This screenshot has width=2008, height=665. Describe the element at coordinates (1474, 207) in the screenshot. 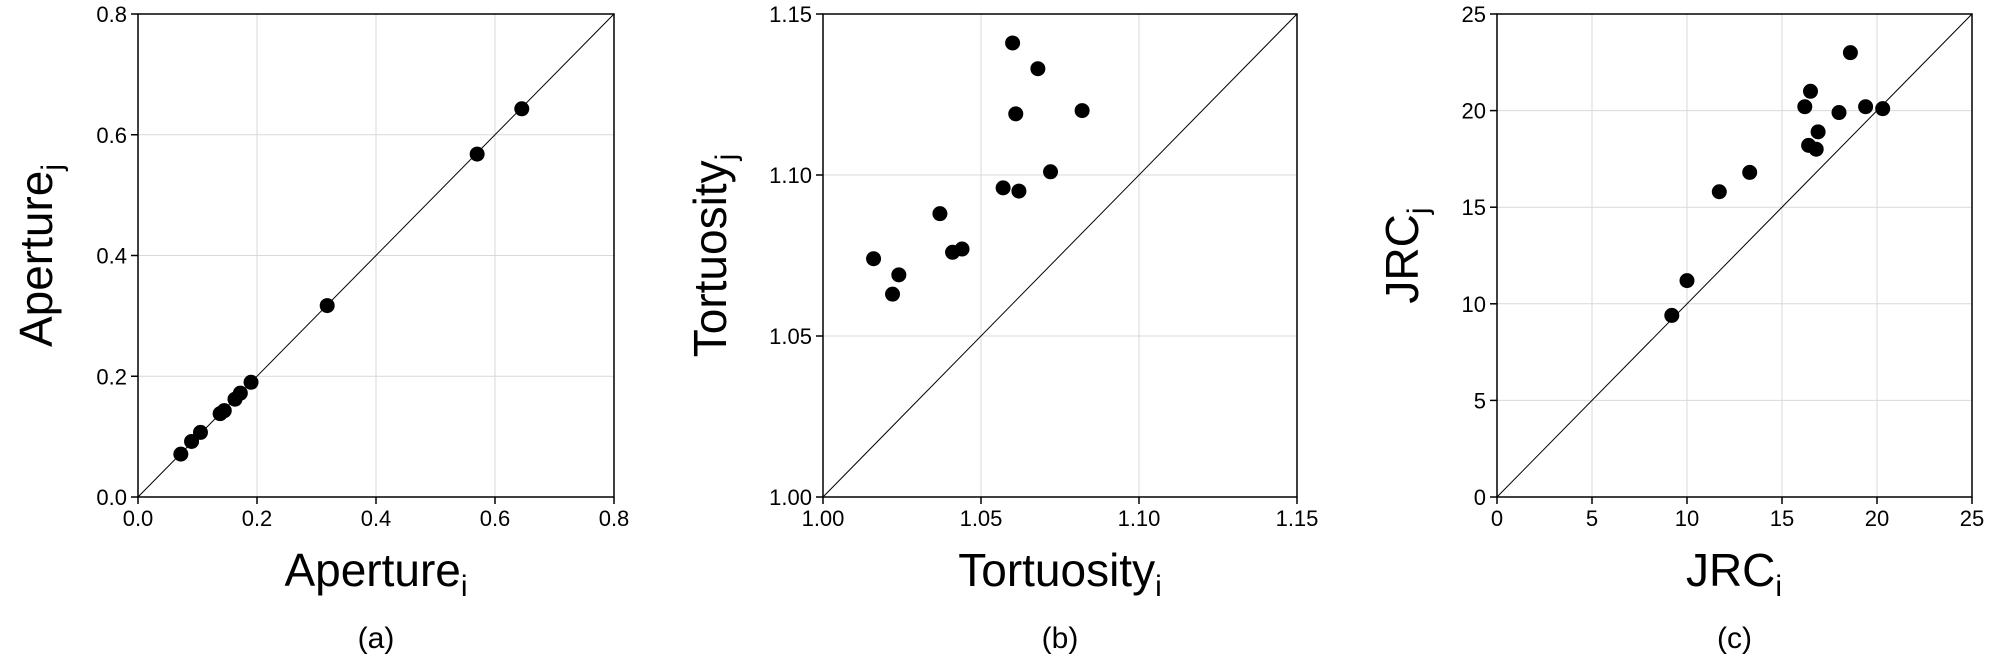

I see `y-tick-label: 15` at that location.